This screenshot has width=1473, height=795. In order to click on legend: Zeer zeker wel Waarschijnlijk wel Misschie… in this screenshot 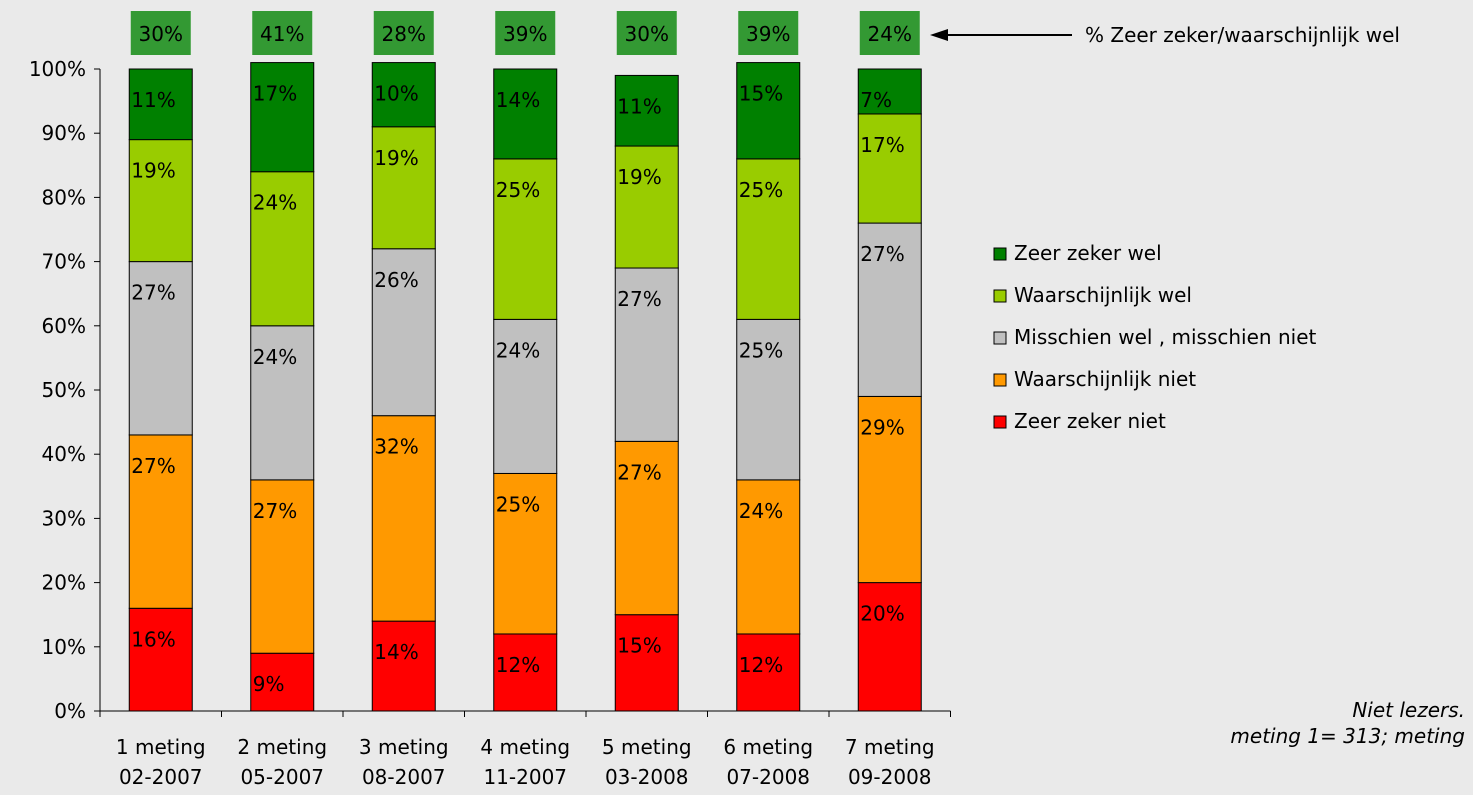, I will do `click(1154, 337)`.